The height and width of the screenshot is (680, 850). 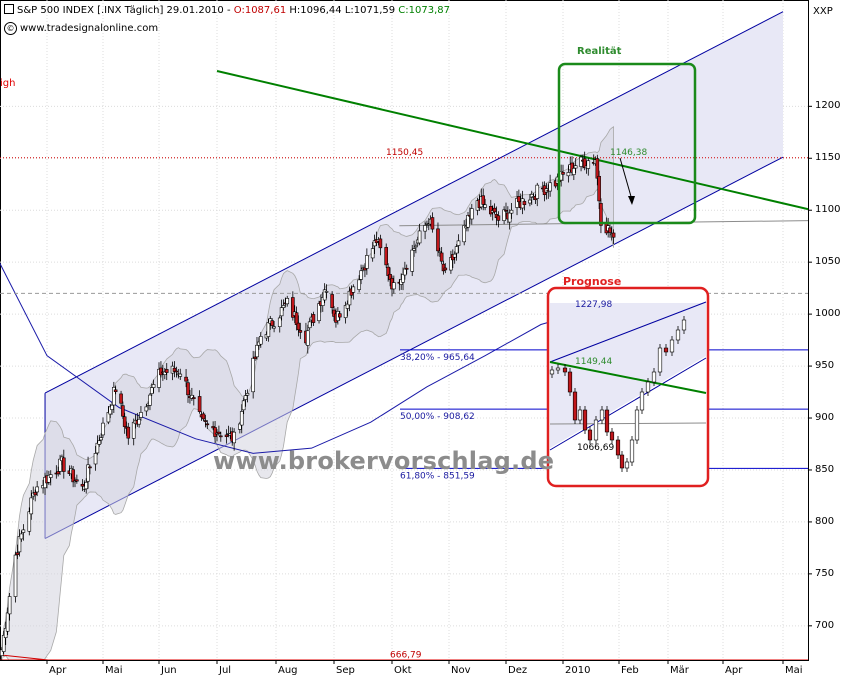 What do you see at coordinates (114, 670) in the screenshot?
I see `x-tick-label: Mai` at bounding box center [114, 670].